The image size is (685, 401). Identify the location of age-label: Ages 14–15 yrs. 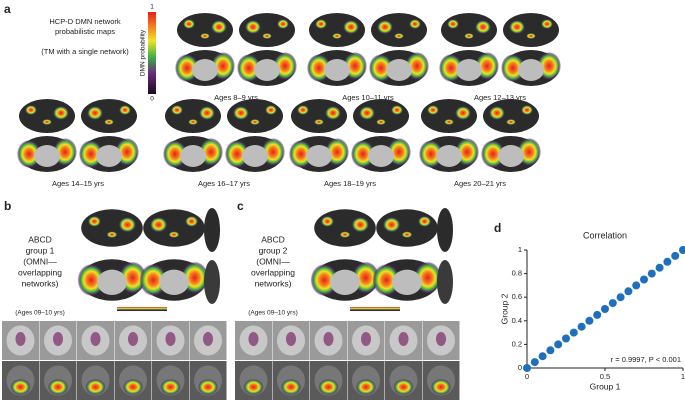
(78, 183).